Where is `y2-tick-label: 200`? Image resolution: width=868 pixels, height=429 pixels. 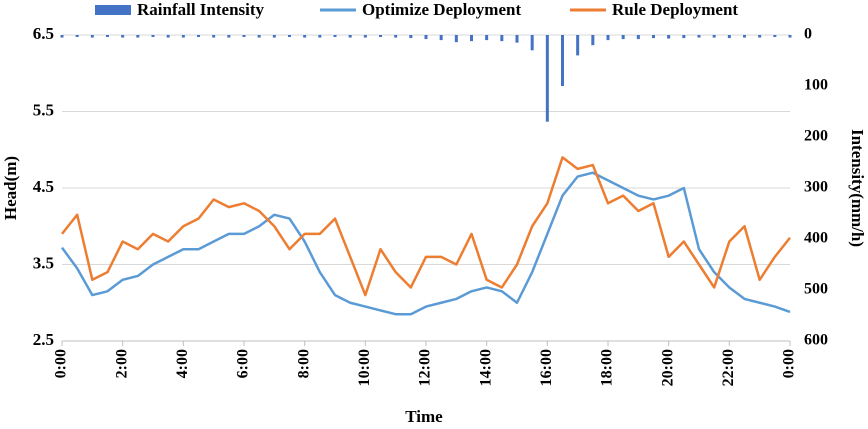
y2-tick-label: 200 is located at coordinates (816, 136).